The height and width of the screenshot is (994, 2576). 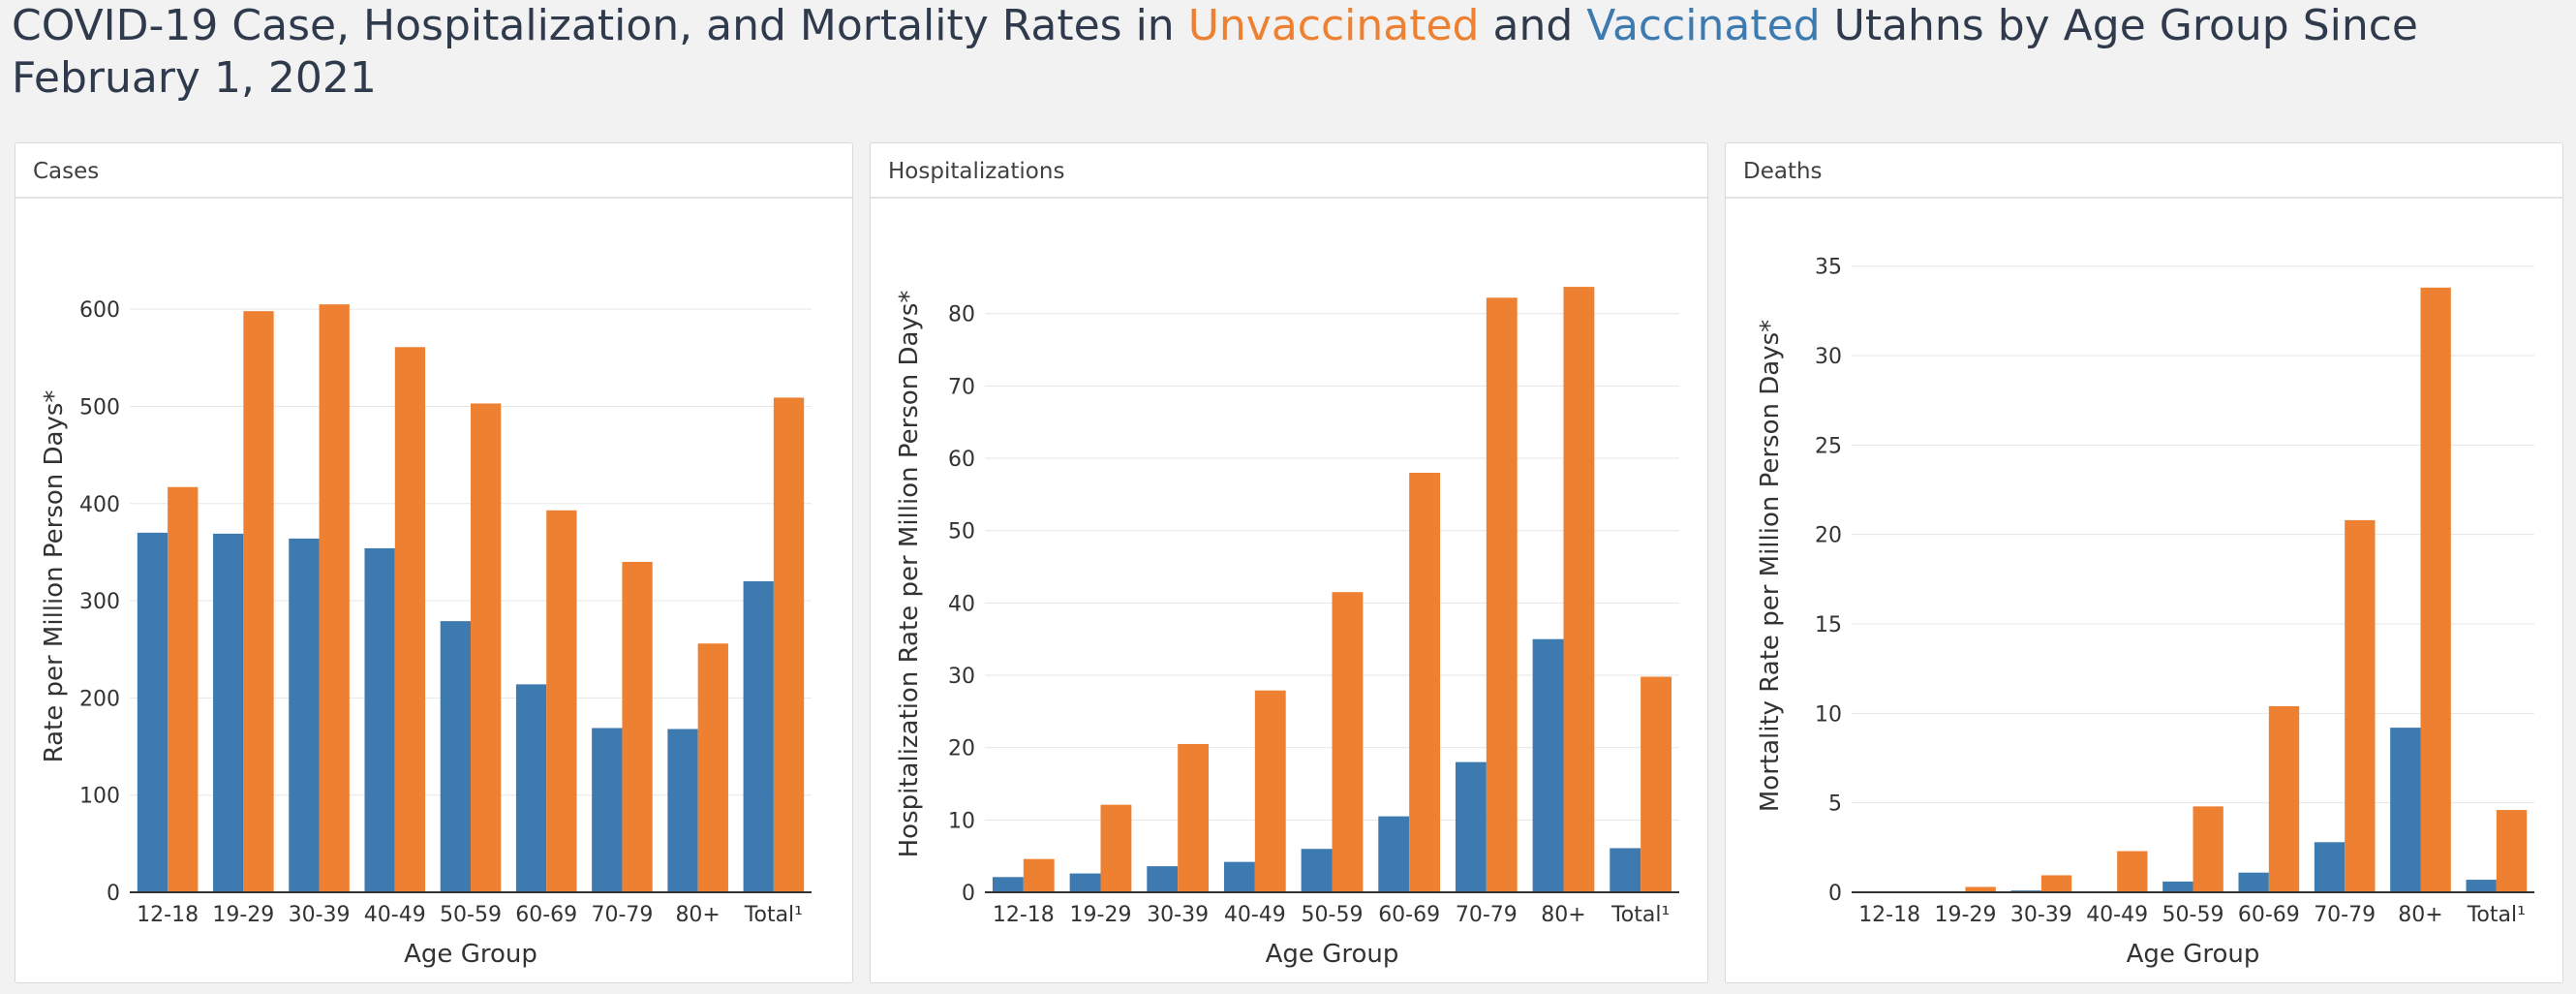 I want to click on hospitalizations-panel-title: Hospitalizations, so click(x=1289, y=171).